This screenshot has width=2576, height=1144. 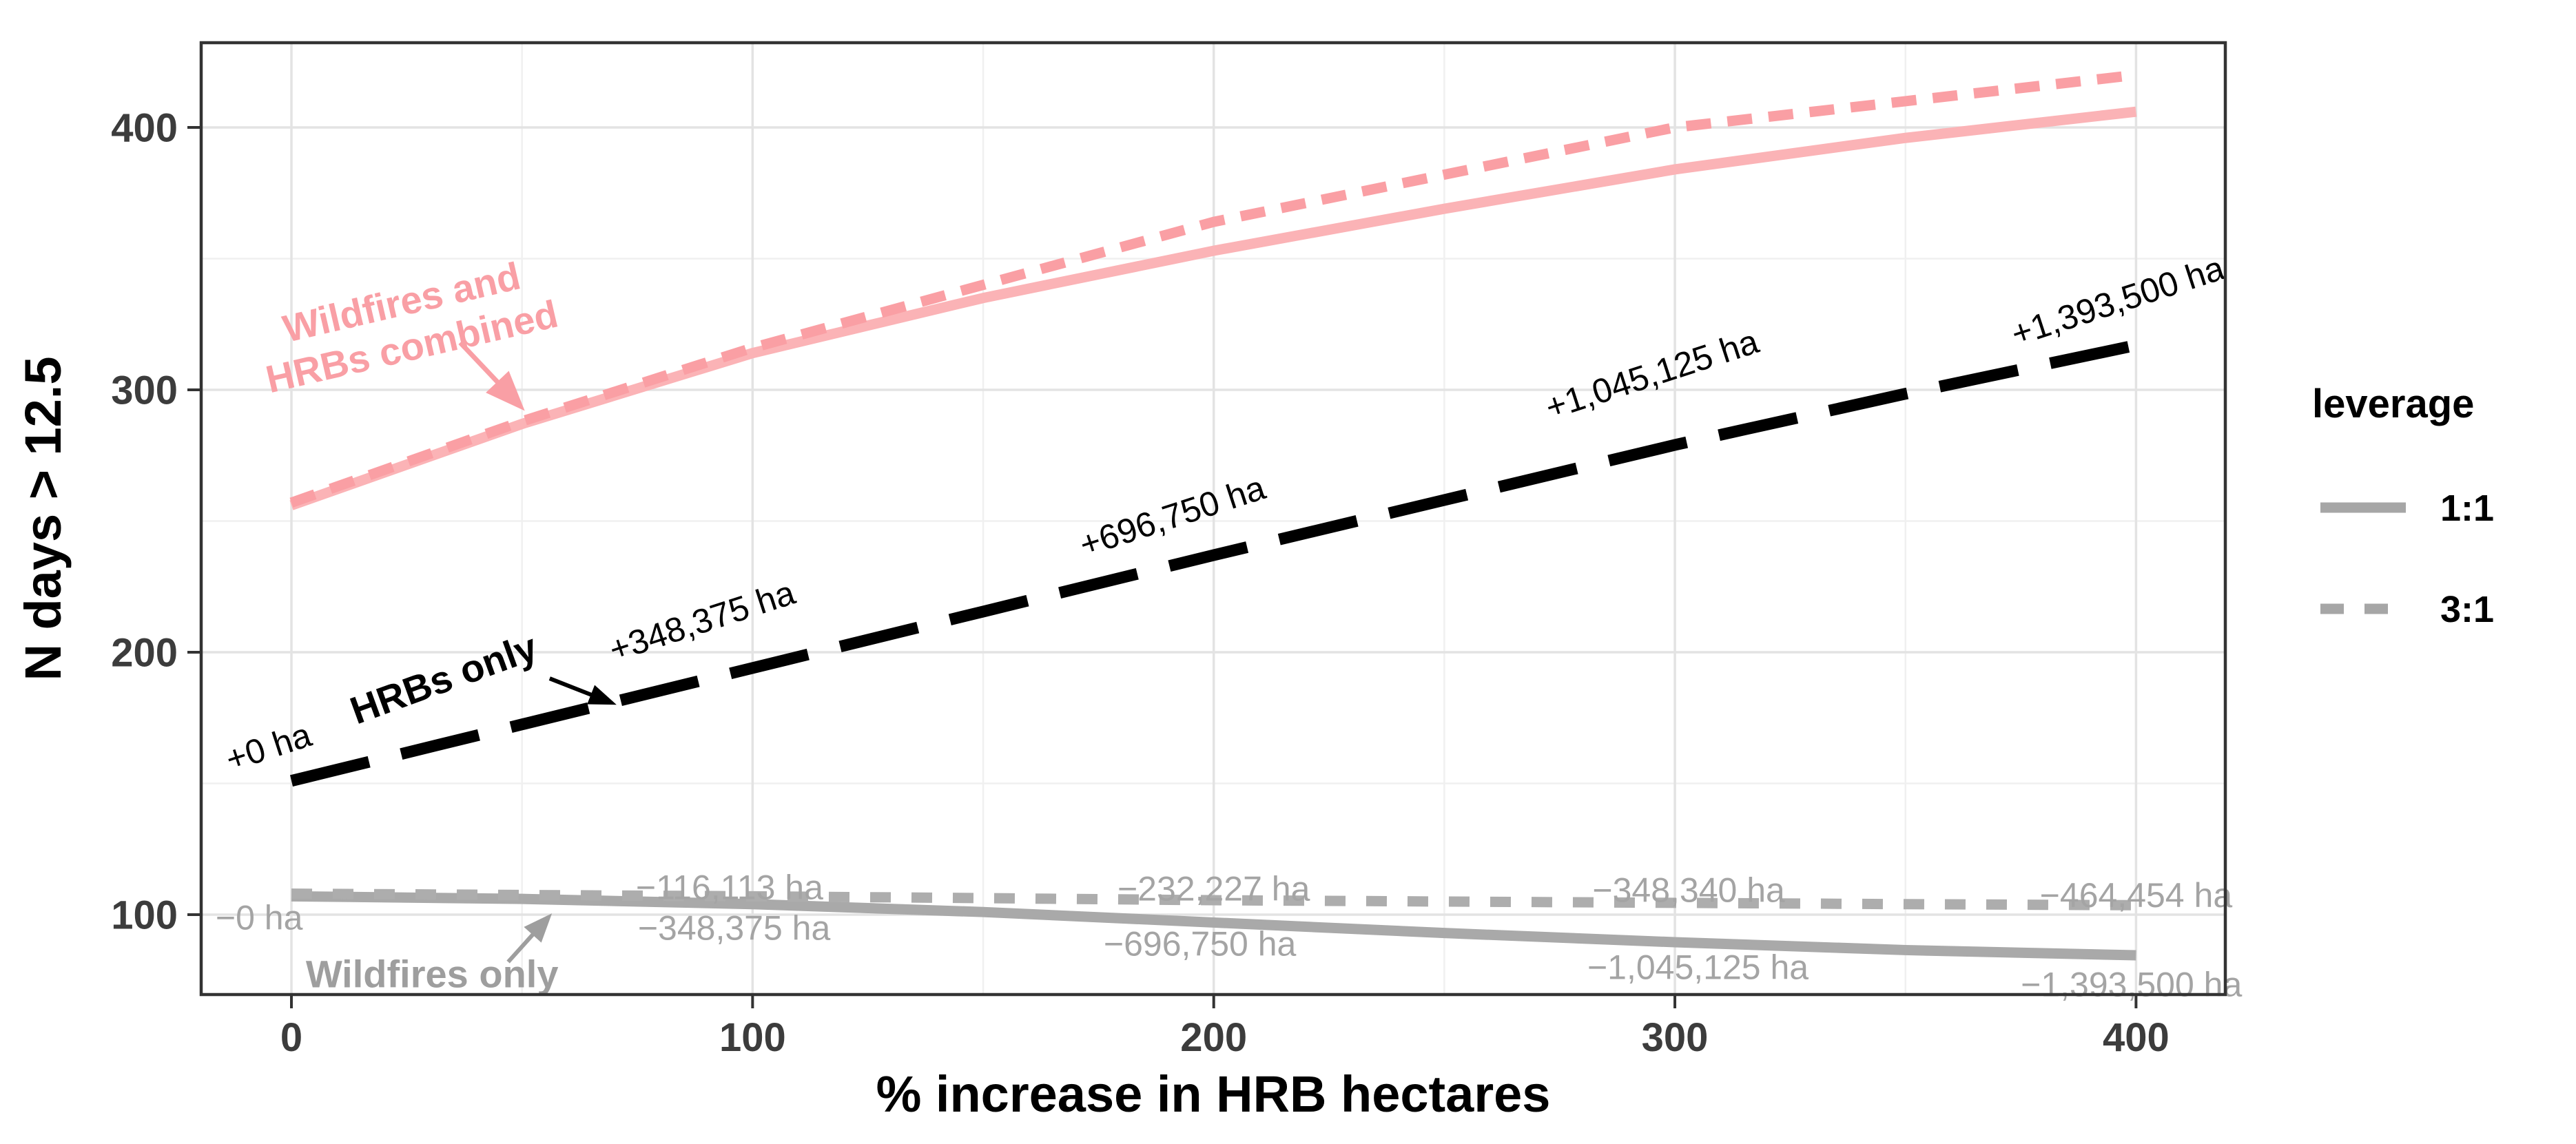 I want to click on y-tick-label: 300, so click(x=144, y=390).